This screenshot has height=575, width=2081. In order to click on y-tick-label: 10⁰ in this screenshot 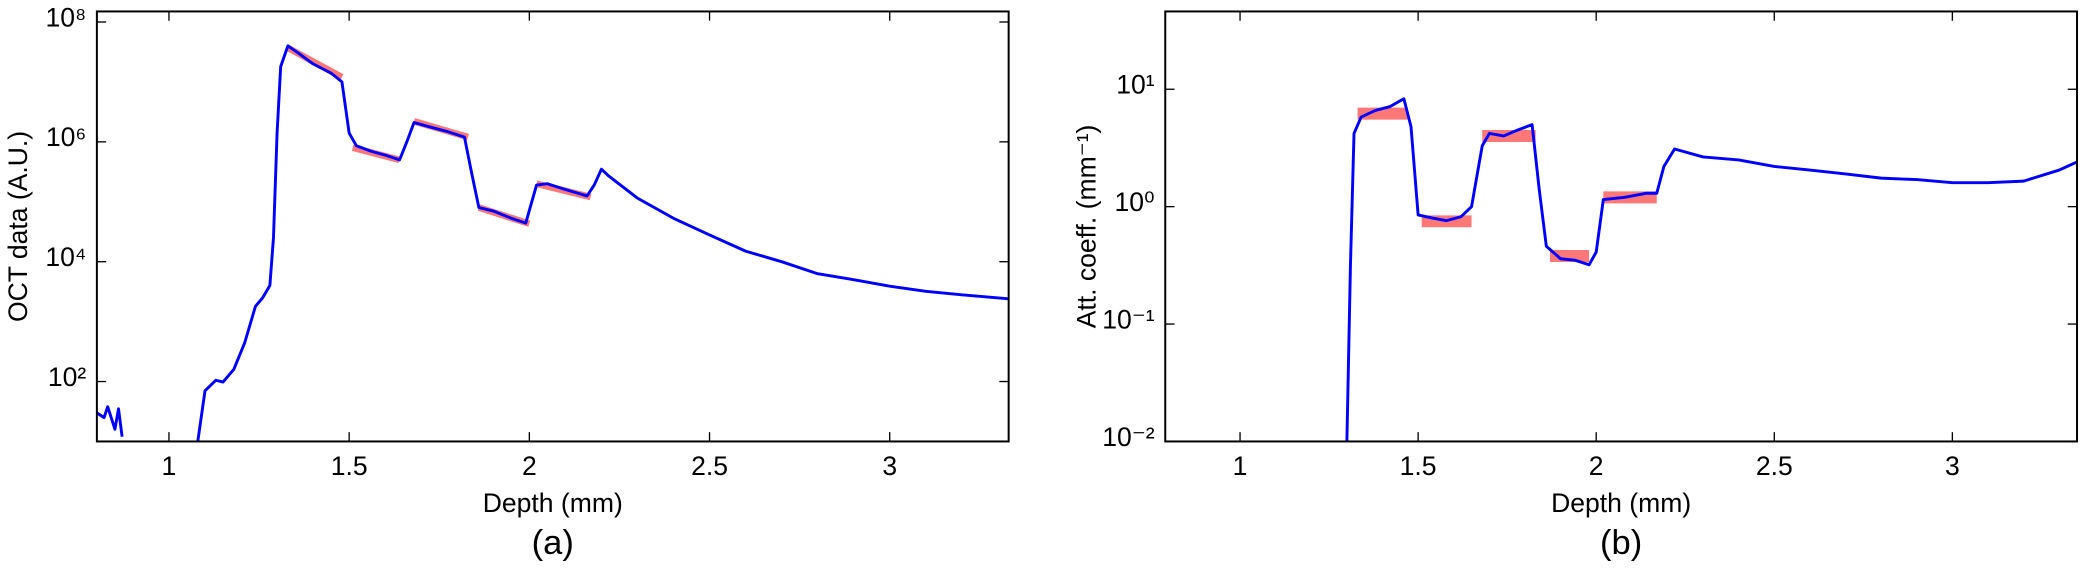, I will do `click(1134, 202)`.